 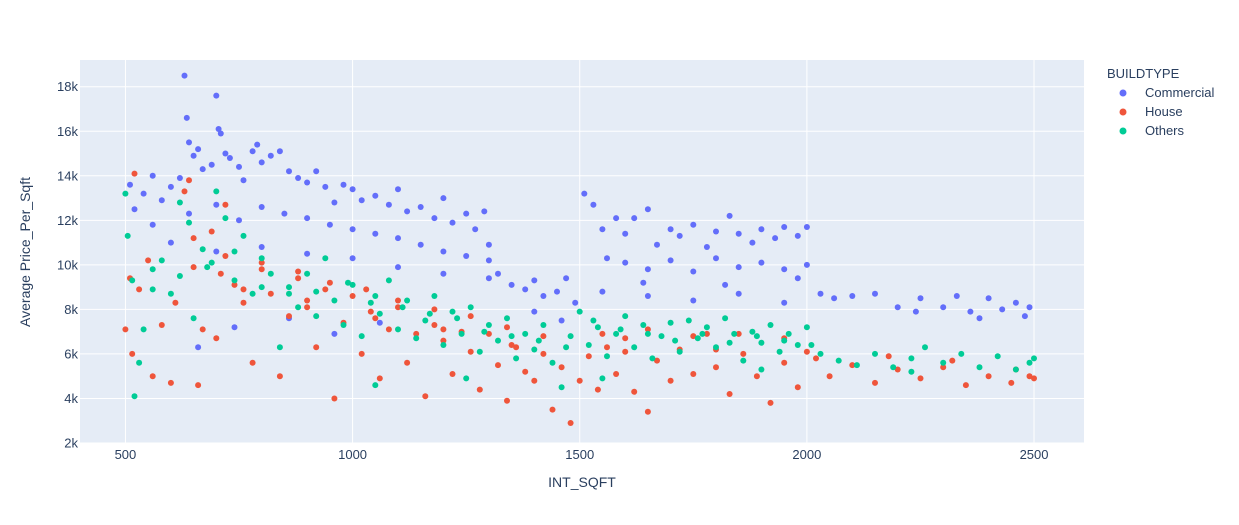 What do you see at coordinates (1167, 92) in the screenshot?
I see `legend-item-commercial: Commercial` at bounding box center [1167, 92].